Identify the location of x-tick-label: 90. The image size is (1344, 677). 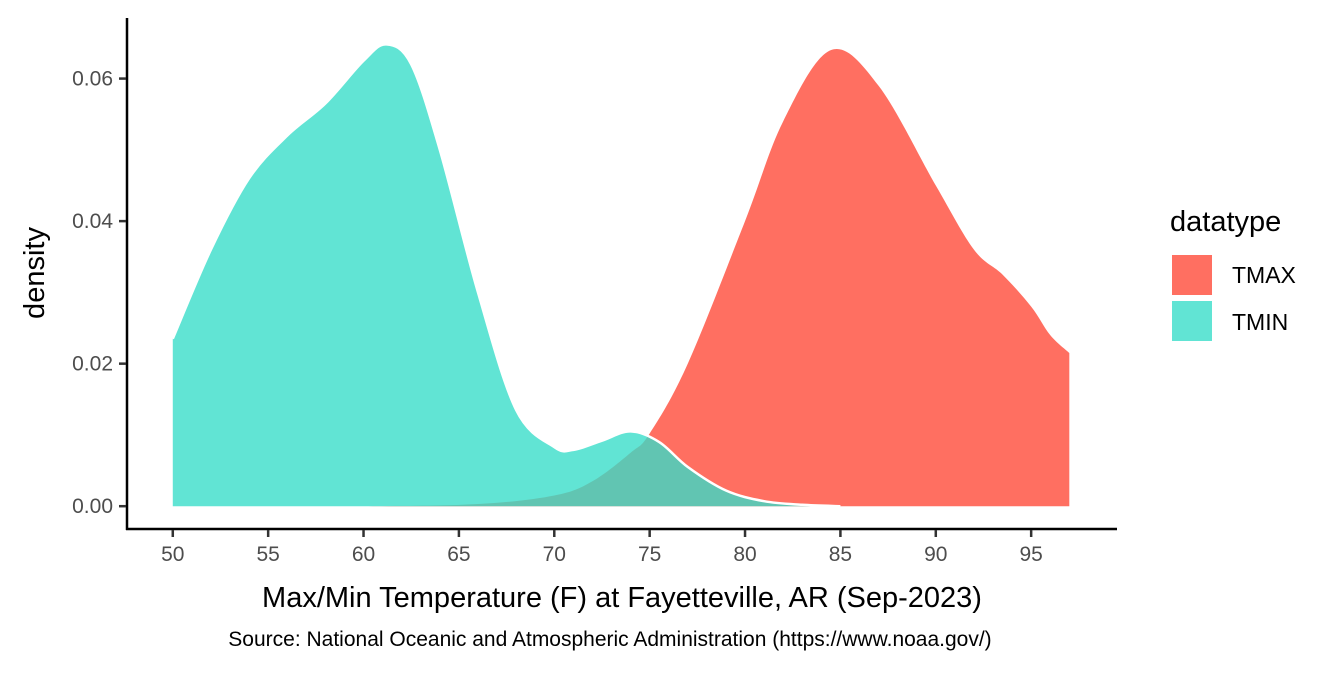
(935, 554).